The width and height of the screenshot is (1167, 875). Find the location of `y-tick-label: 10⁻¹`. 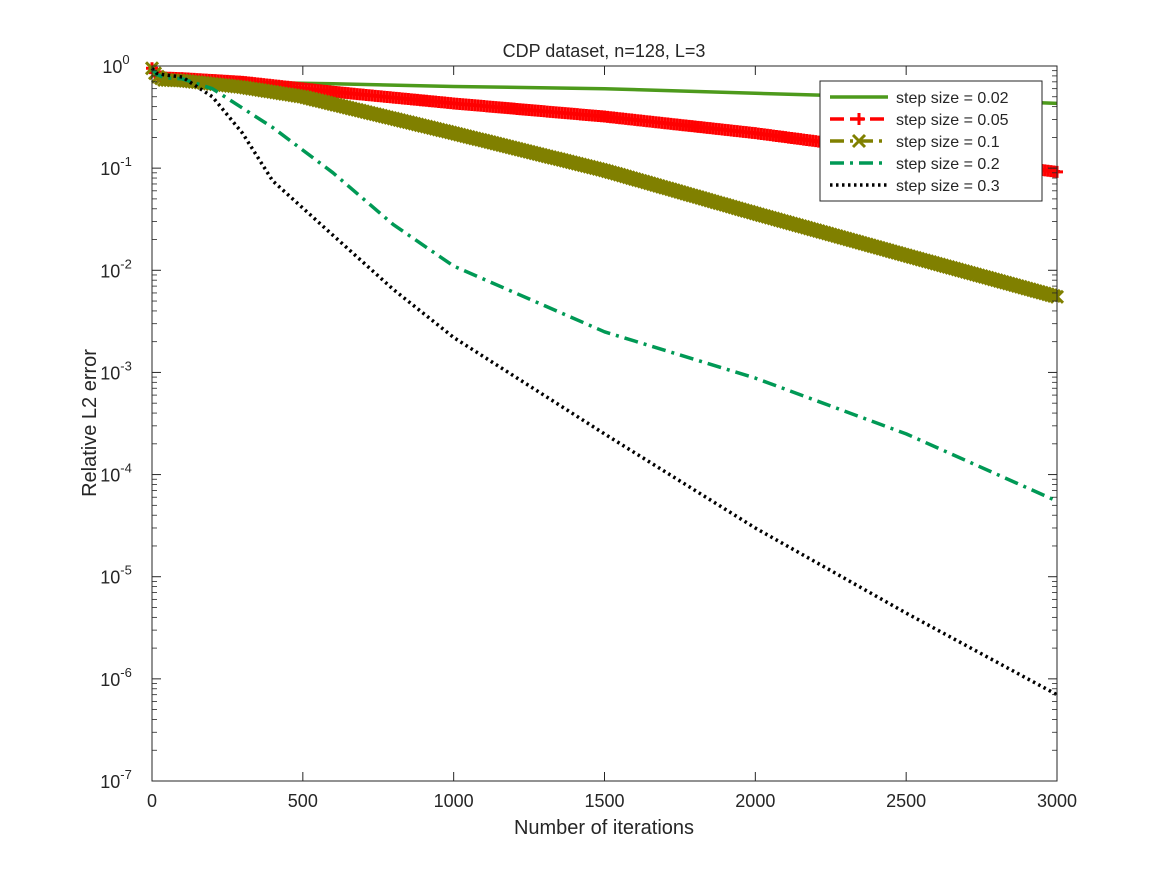

y-tick-label: 10⁻¹ is located at coordinates (116, 166).